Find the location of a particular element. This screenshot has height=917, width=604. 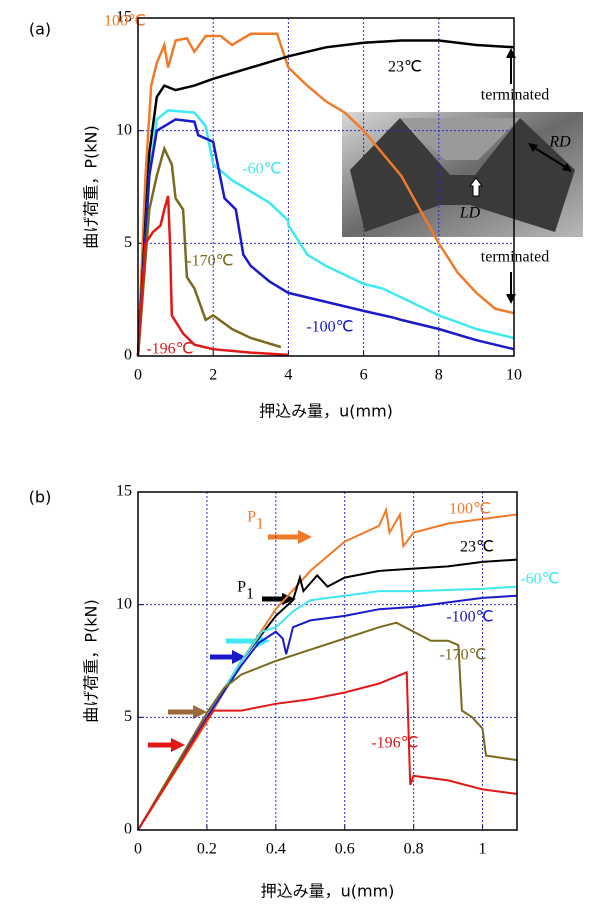

arrows-b is located at coordinates (230, 641).